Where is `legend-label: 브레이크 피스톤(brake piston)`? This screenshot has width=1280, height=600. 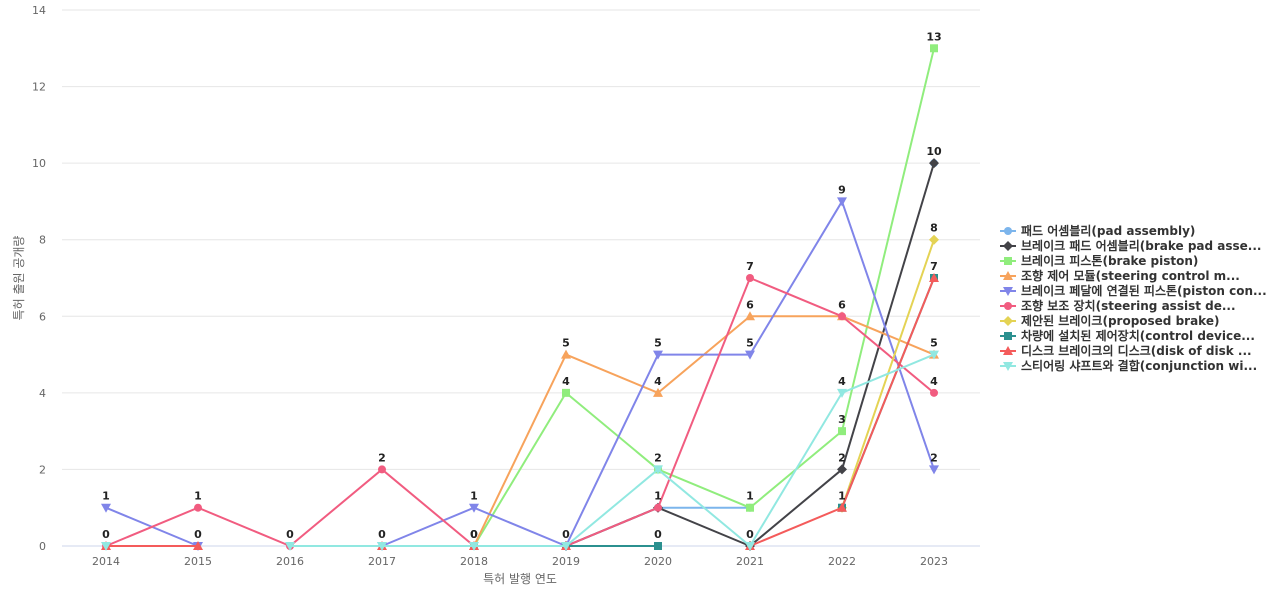
legend-label: 브레이크 피스톤(brake piston) is located at coordinates (1109, 260).